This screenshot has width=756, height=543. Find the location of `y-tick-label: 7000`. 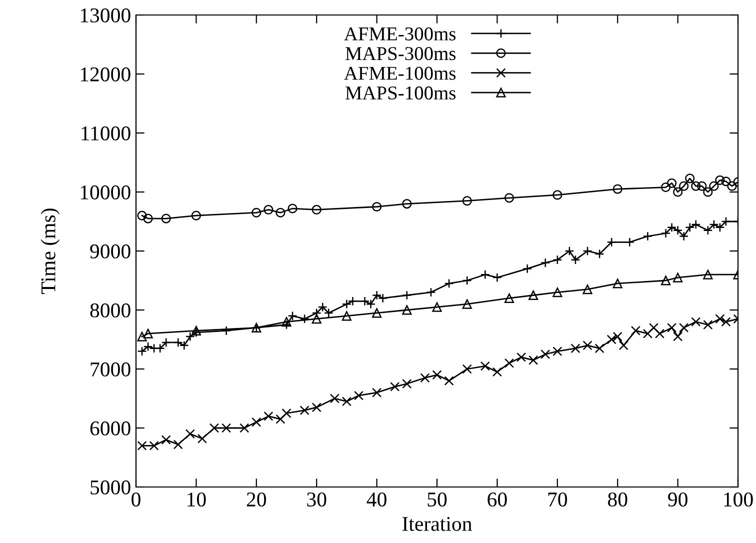

y-tick-label: 7000 is located at coordinates (110, 369).